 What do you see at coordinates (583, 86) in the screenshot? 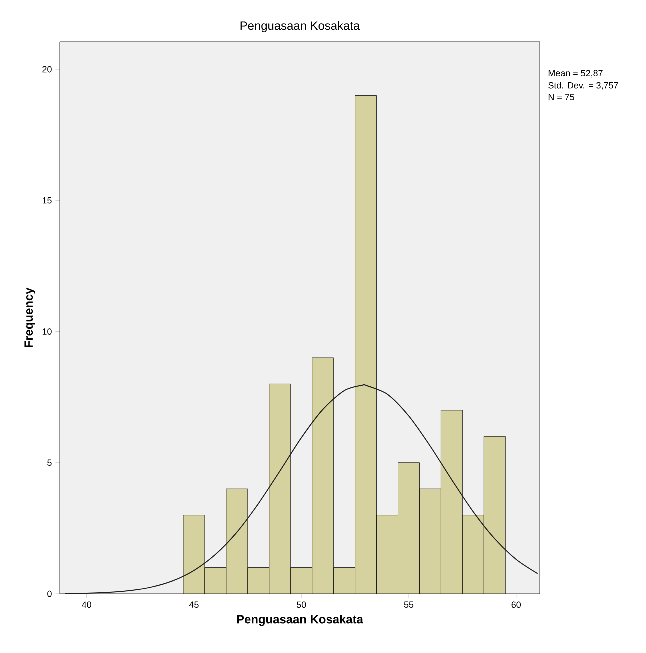
I see `text: Std. Dev. = 3,757` at bounding box center [583, 86].